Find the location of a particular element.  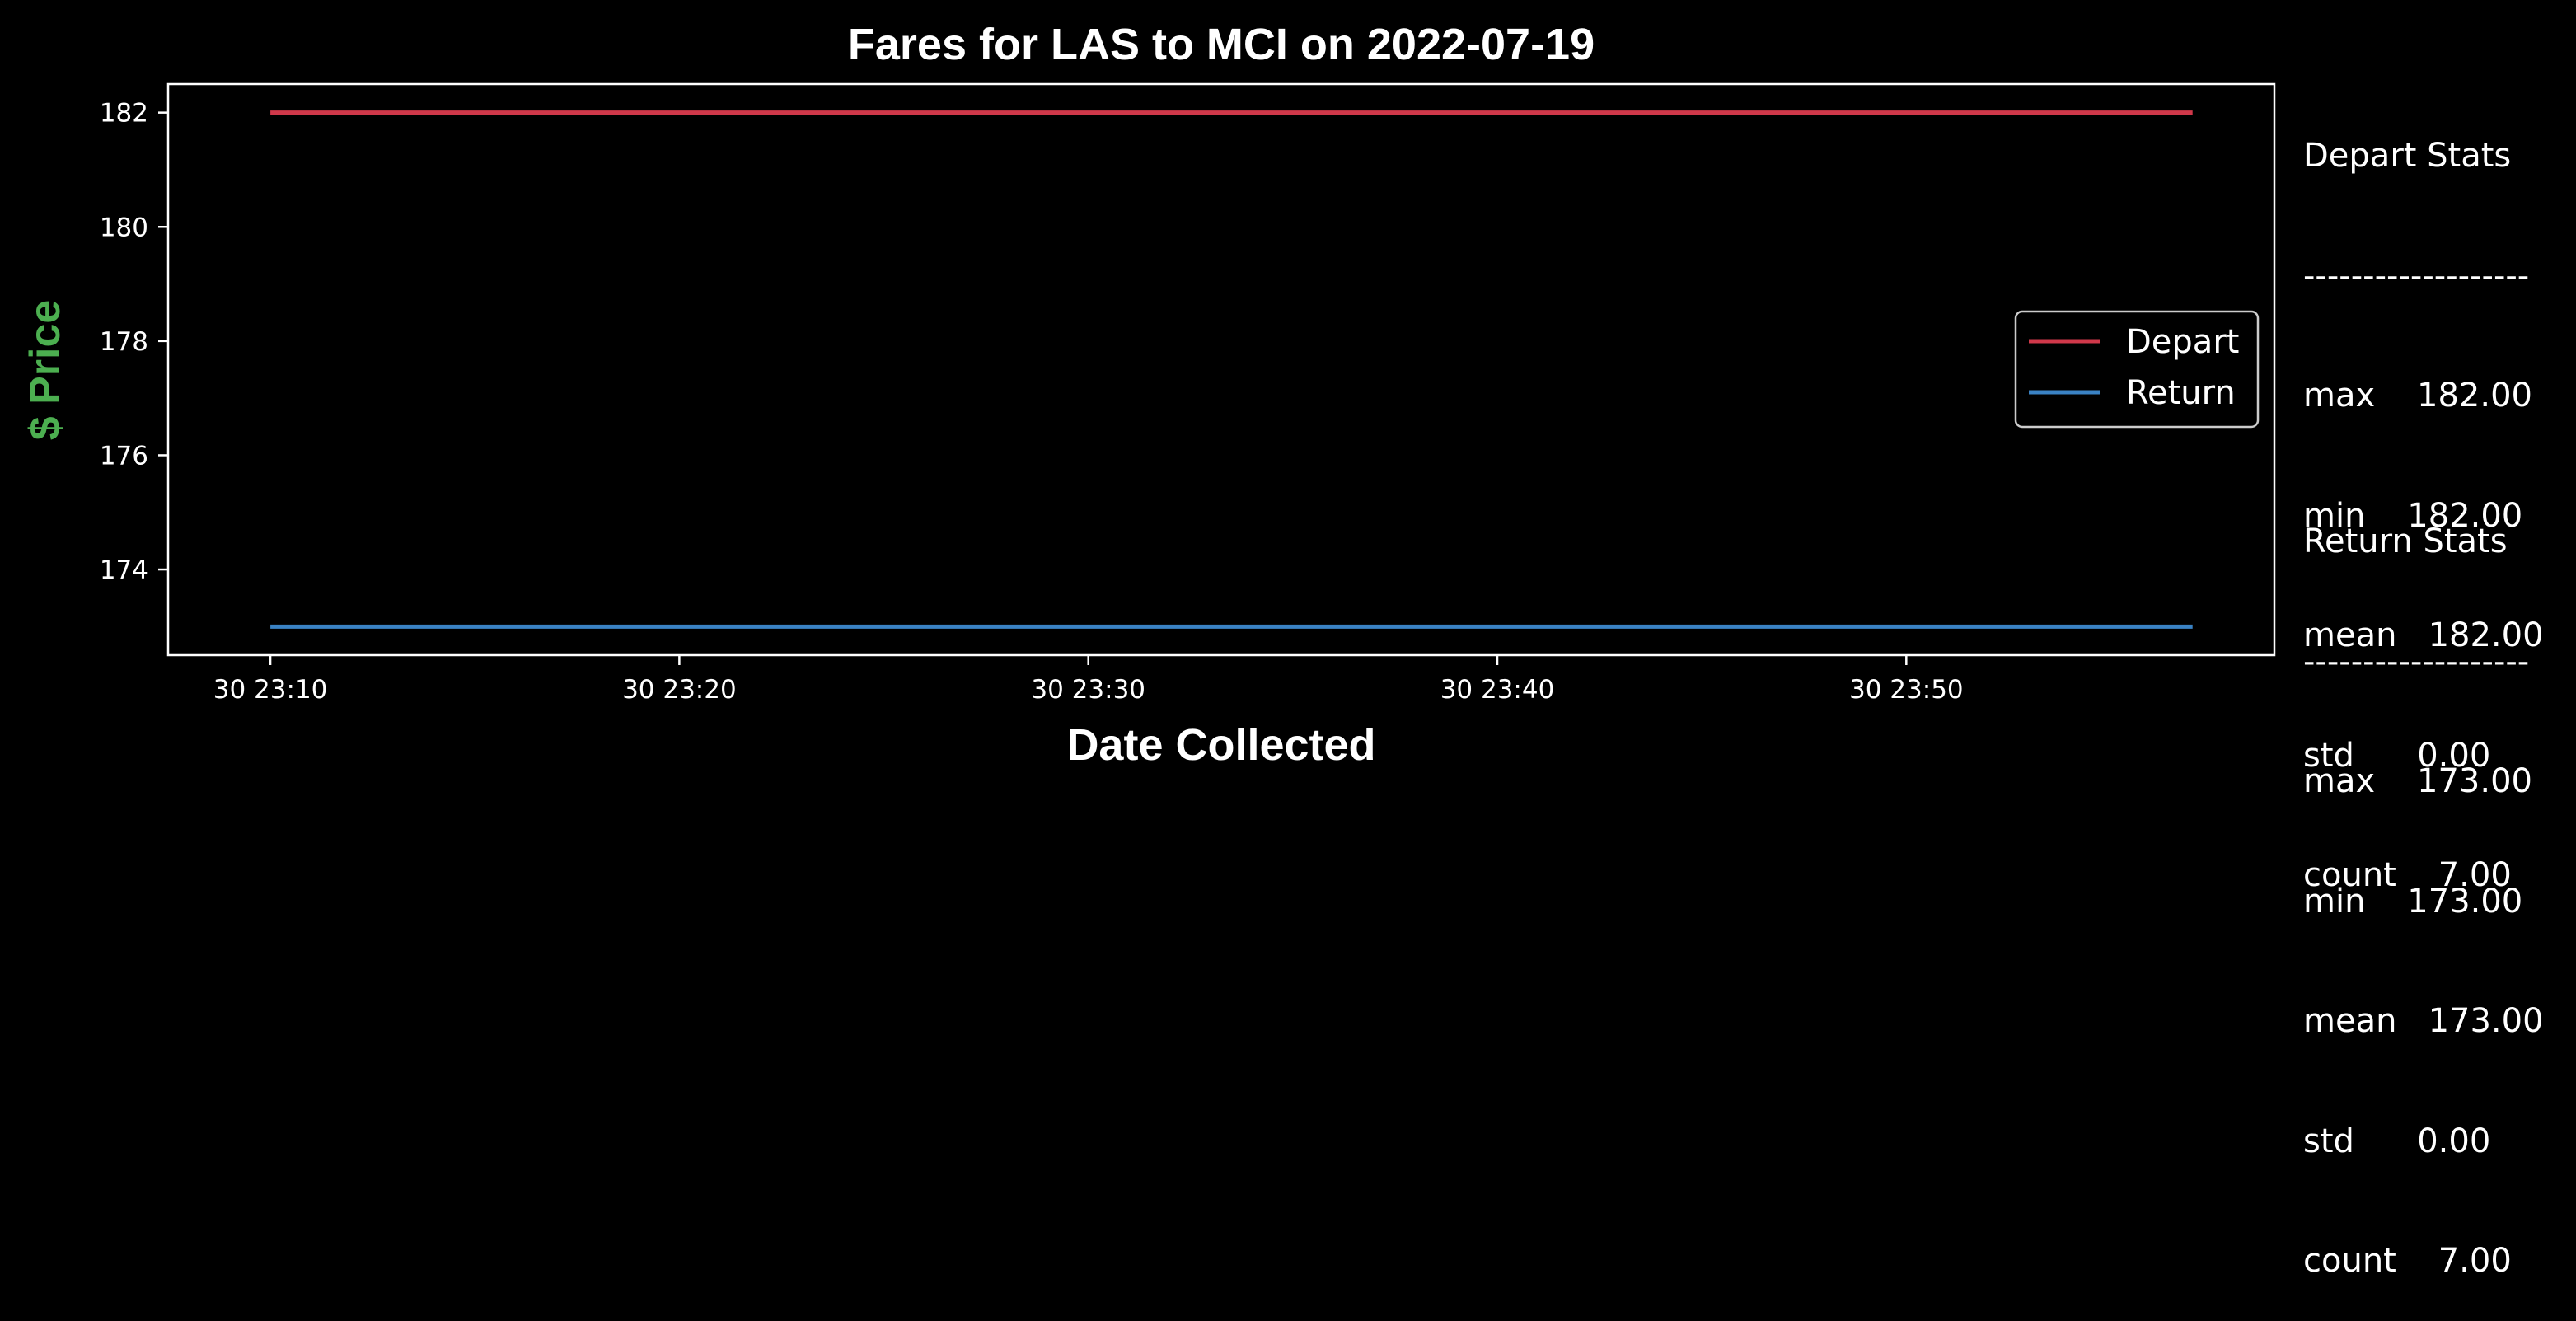

y-axis: 174 176 178 180 182 is located at coordinates (134, 342).